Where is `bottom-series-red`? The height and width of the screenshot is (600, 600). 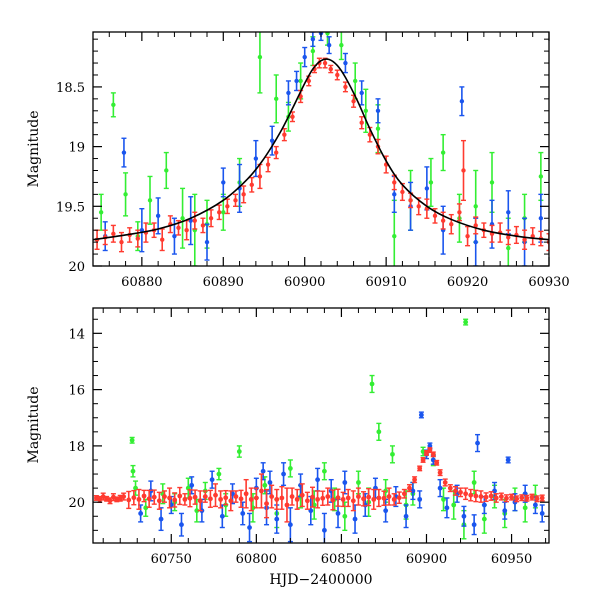 bottom-series-red is located at coordinates (319, 485).